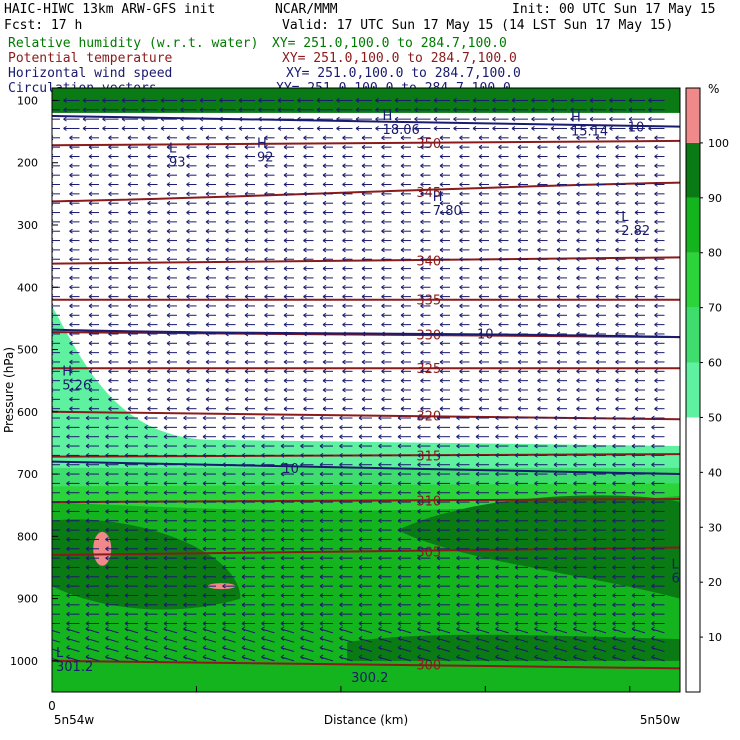 The image size is (740, 740). I want to click on extremum-value: 93, so click(177, 162).